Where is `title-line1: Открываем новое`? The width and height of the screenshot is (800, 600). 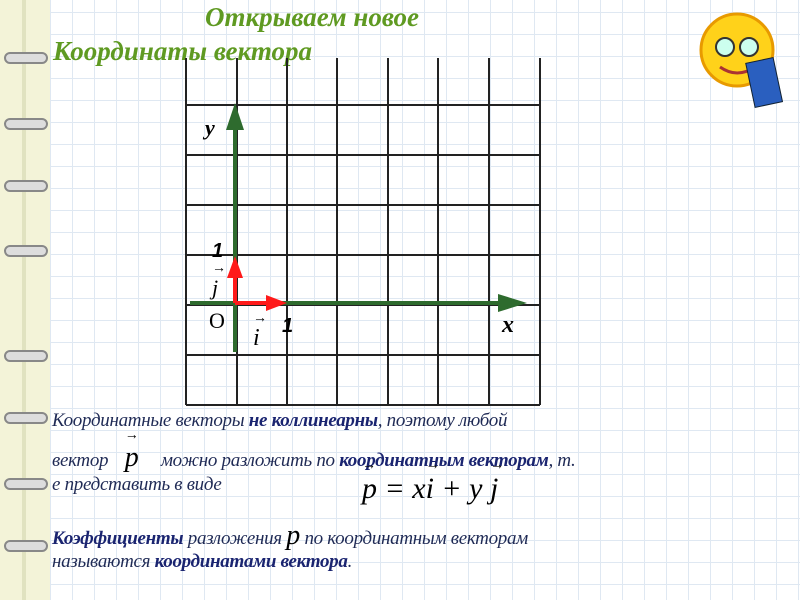
title-line1: Открываем новое is located at coordinates (312, 17).